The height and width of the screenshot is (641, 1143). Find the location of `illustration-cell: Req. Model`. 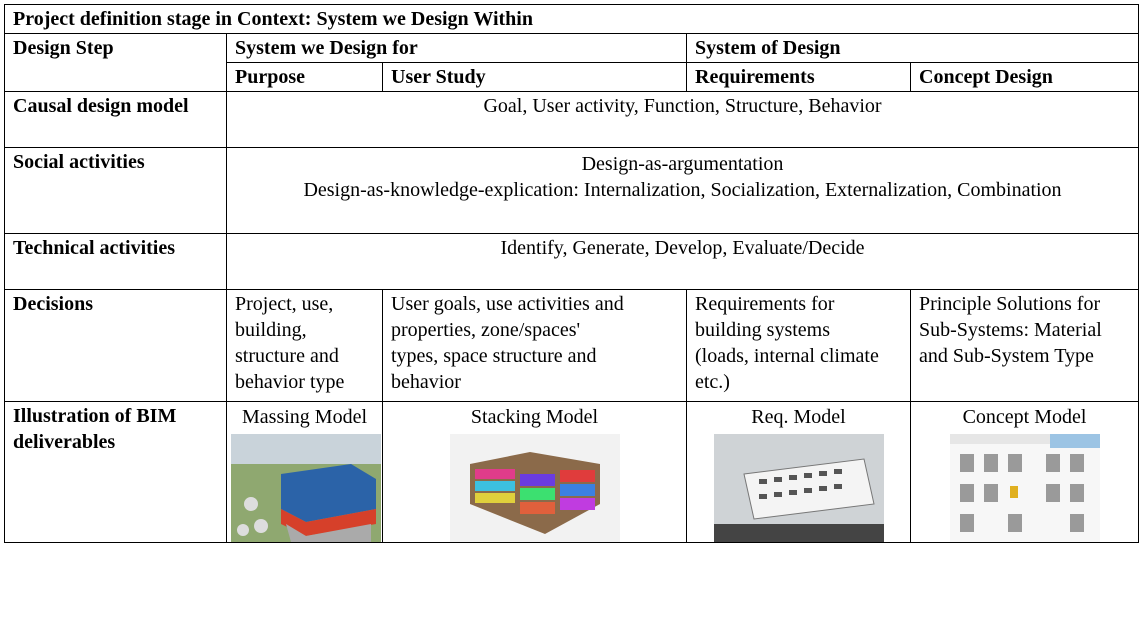

illustration-cell: Req. Model is located at coordinates (798, 472).